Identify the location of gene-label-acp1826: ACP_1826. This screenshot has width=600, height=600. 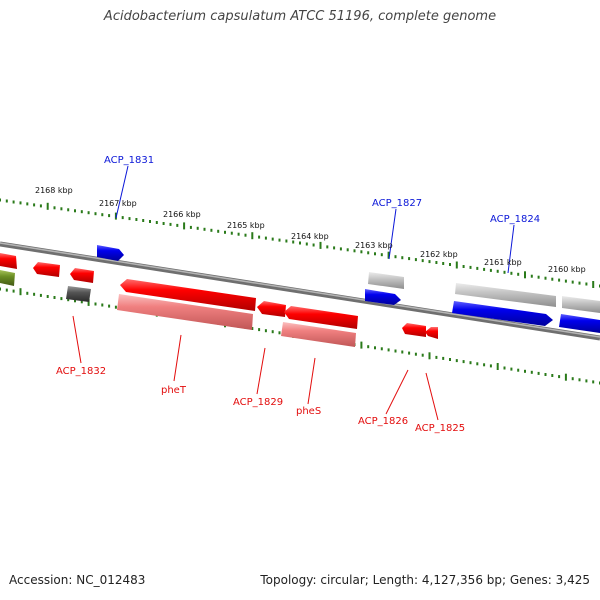
(383, 421).